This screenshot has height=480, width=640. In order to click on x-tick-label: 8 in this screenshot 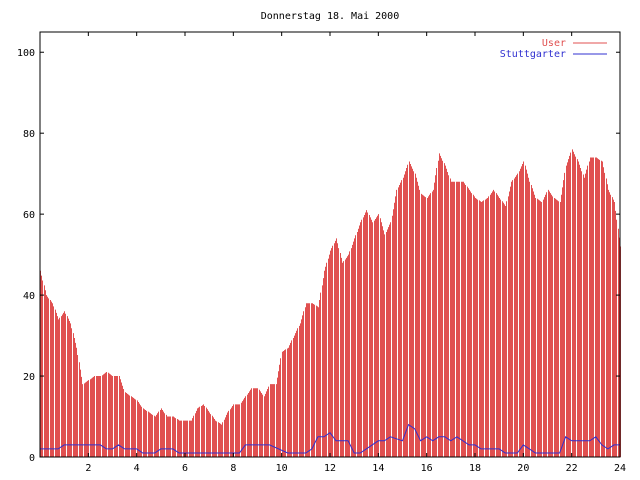, I will do `click(233, 468)`.